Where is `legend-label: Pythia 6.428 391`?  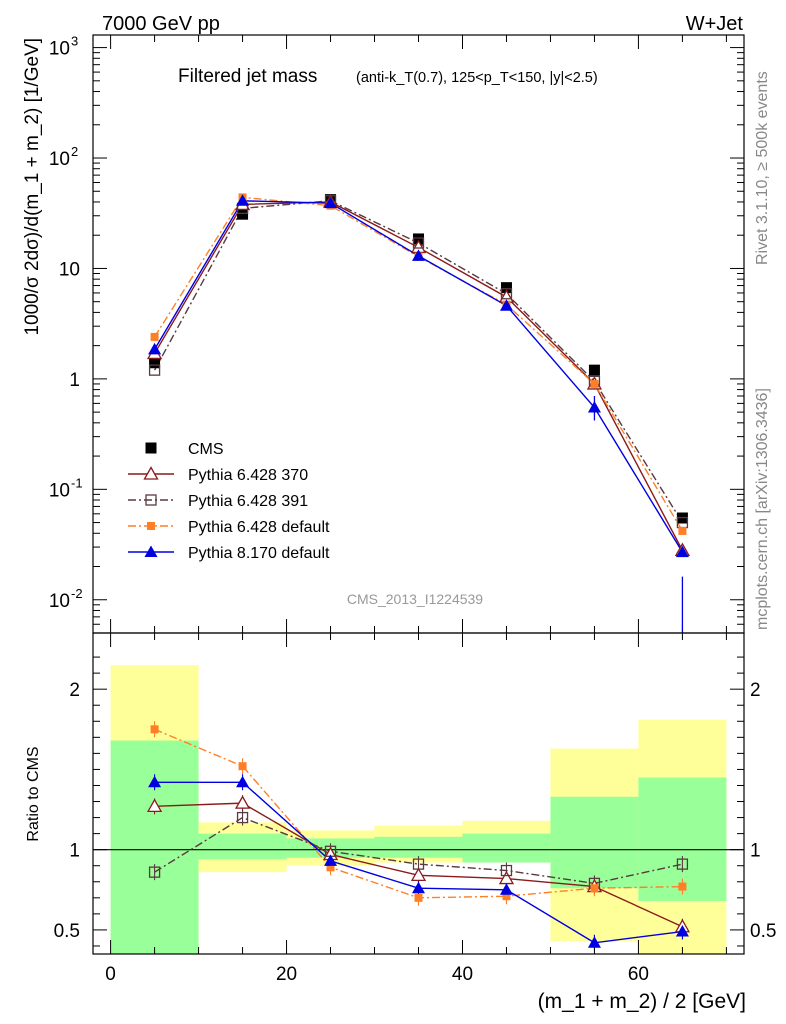 legend-label: Pythia 6.428 391 is located at coordinates (248, 501).